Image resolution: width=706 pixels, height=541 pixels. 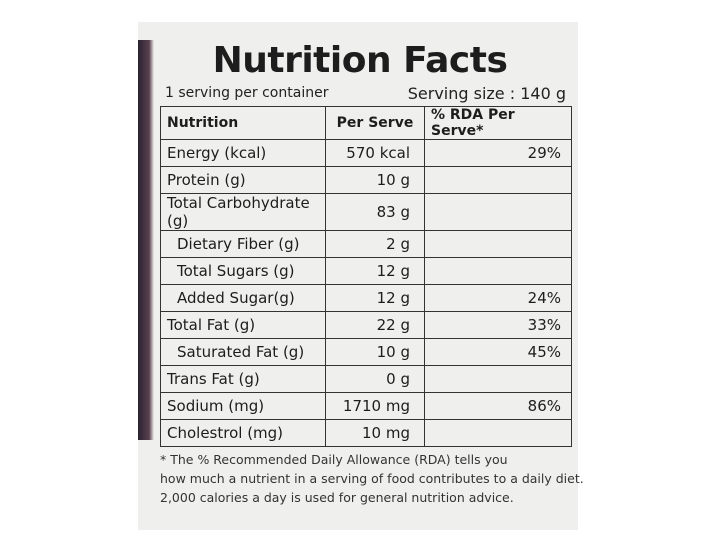 What do you see at coordinates (498, 123) in the screenshot?
I see `column-header: % RDA Per Serve*` at bounding box center [498, 123].